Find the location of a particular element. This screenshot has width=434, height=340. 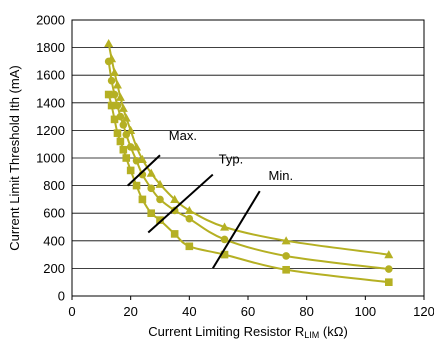

y-tick-label-1600: 1600 is located at coordinates (50, 75).